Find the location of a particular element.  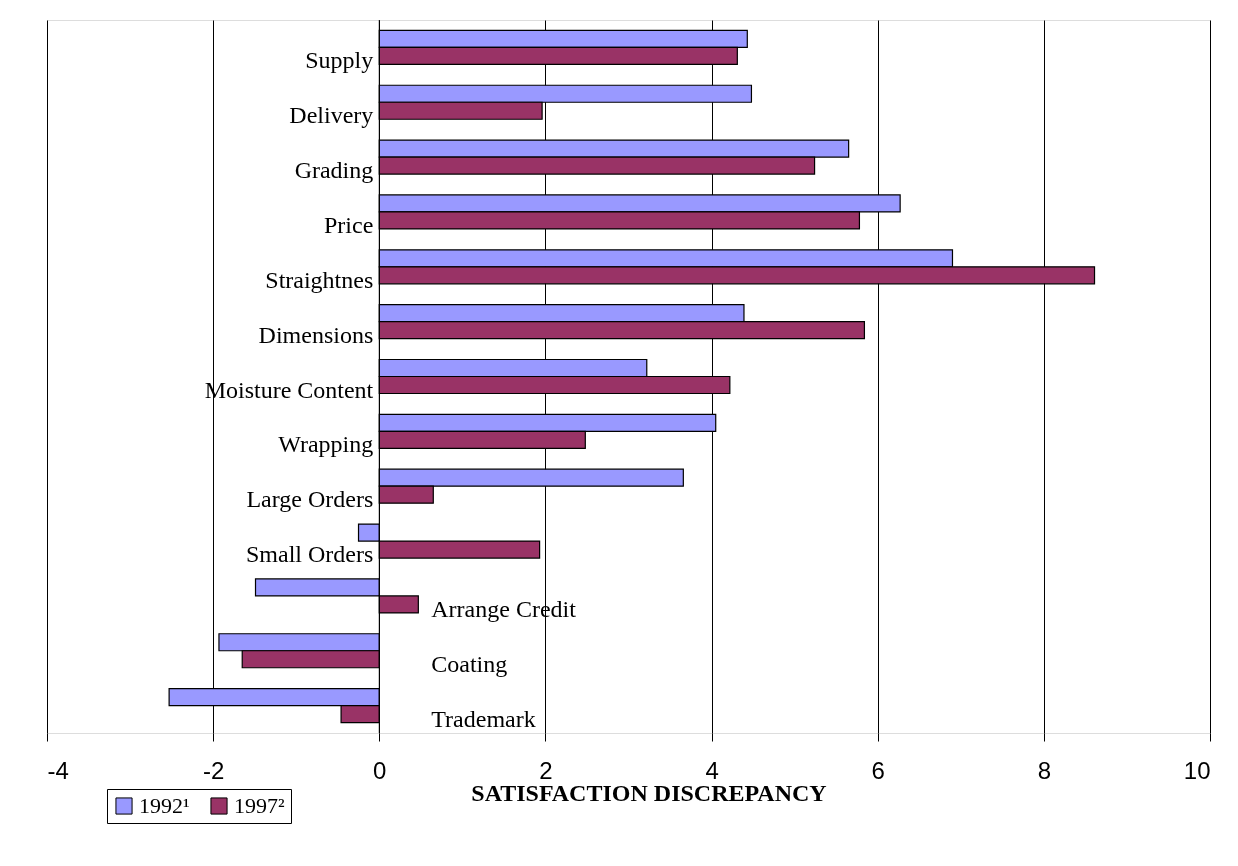

y-tick-label: Trademark is located at coordinates (483, 718).